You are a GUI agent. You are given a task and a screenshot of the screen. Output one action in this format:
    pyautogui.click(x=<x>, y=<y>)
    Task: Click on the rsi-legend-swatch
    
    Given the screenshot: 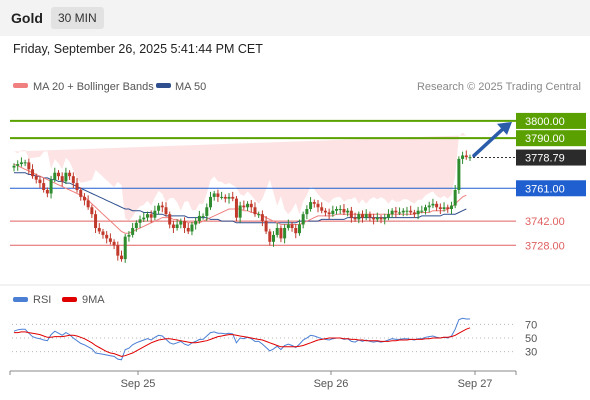 What is the action you would take?
    pyautogui.click(x=20, y=299)
    